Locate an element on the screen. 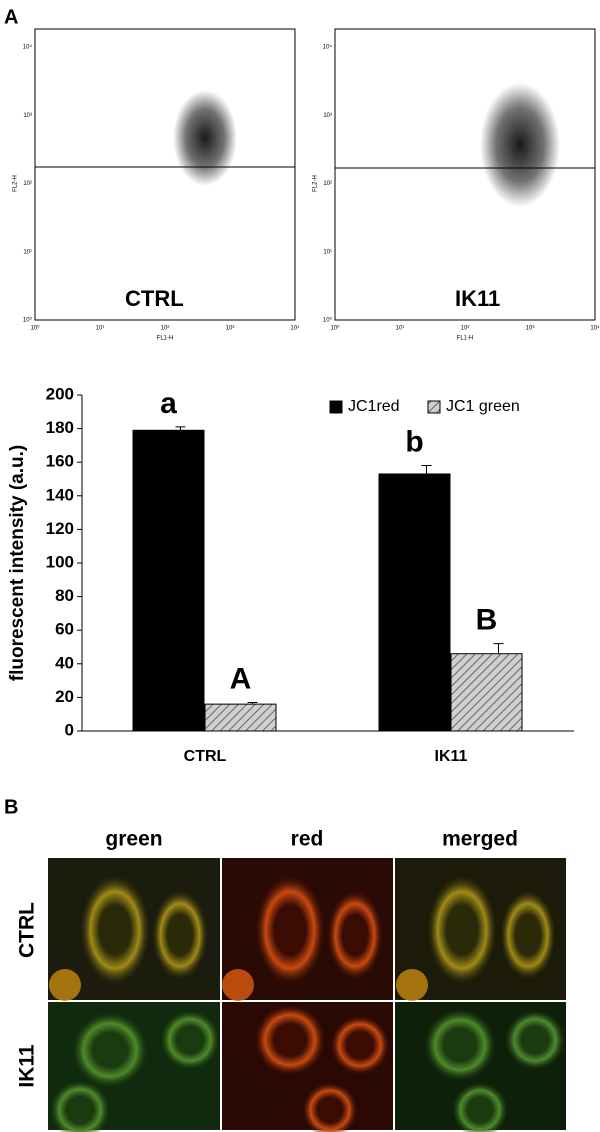 The height and width of the screenshot is (1132, 600). y-tick-label: 0 is located at coordinates (69, 729).